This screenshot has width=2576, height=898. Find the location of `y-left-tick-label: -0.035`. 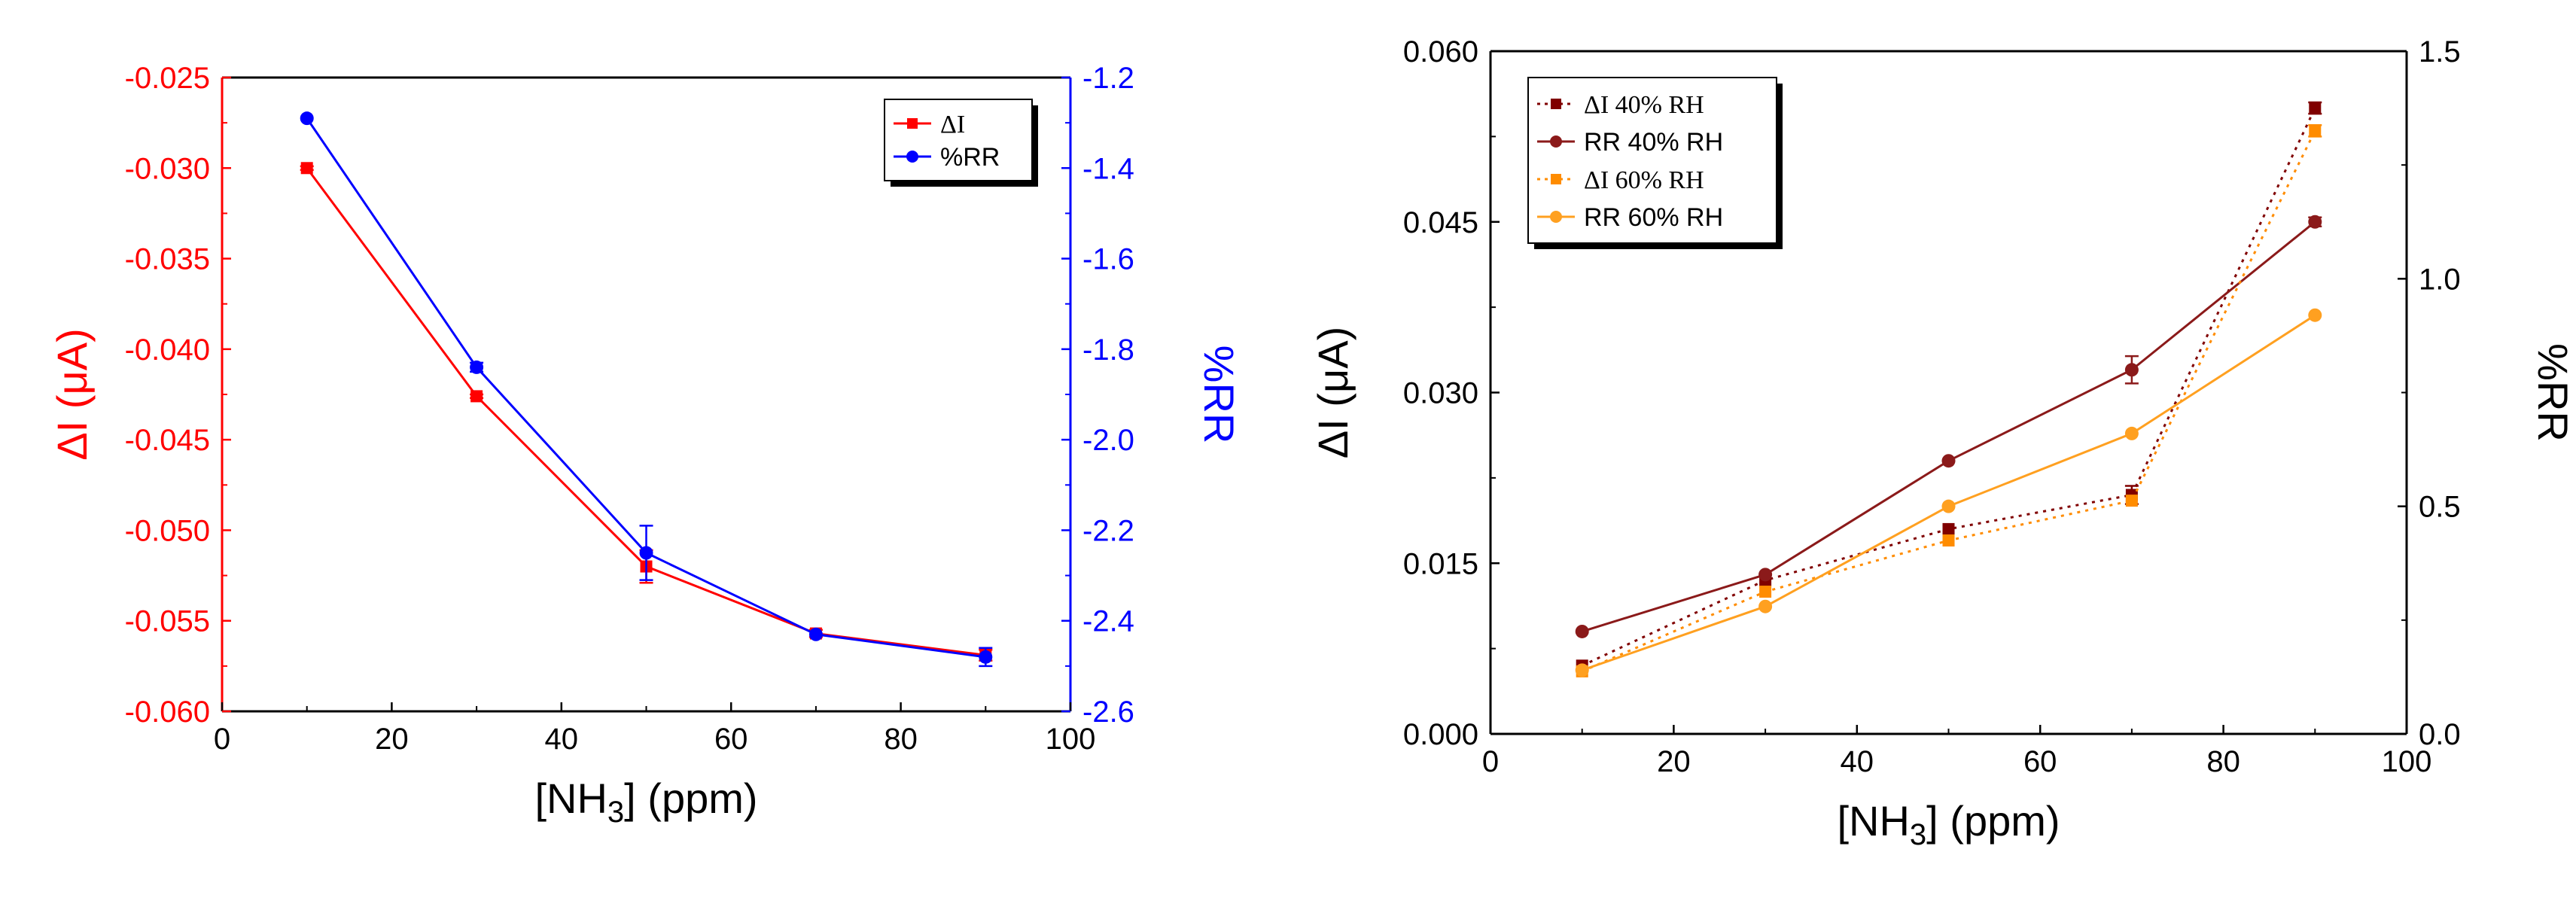

y-left-tick-label: -0.035 is located at coordinates (167, 259).